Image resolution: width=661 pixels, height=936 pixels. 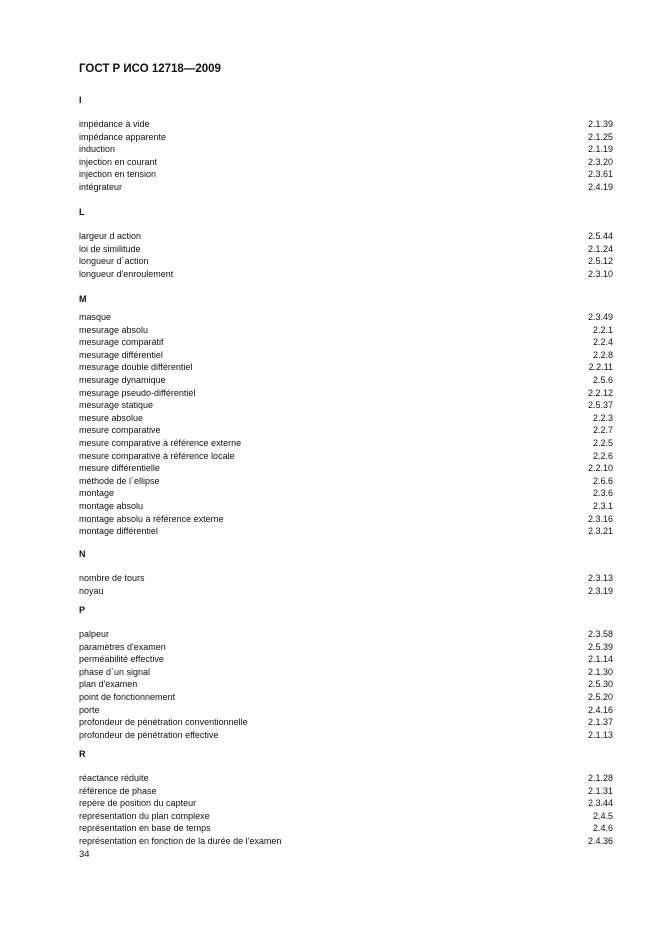 I want to click on entry-term: réactance réduite, so click(x=114, y=778).